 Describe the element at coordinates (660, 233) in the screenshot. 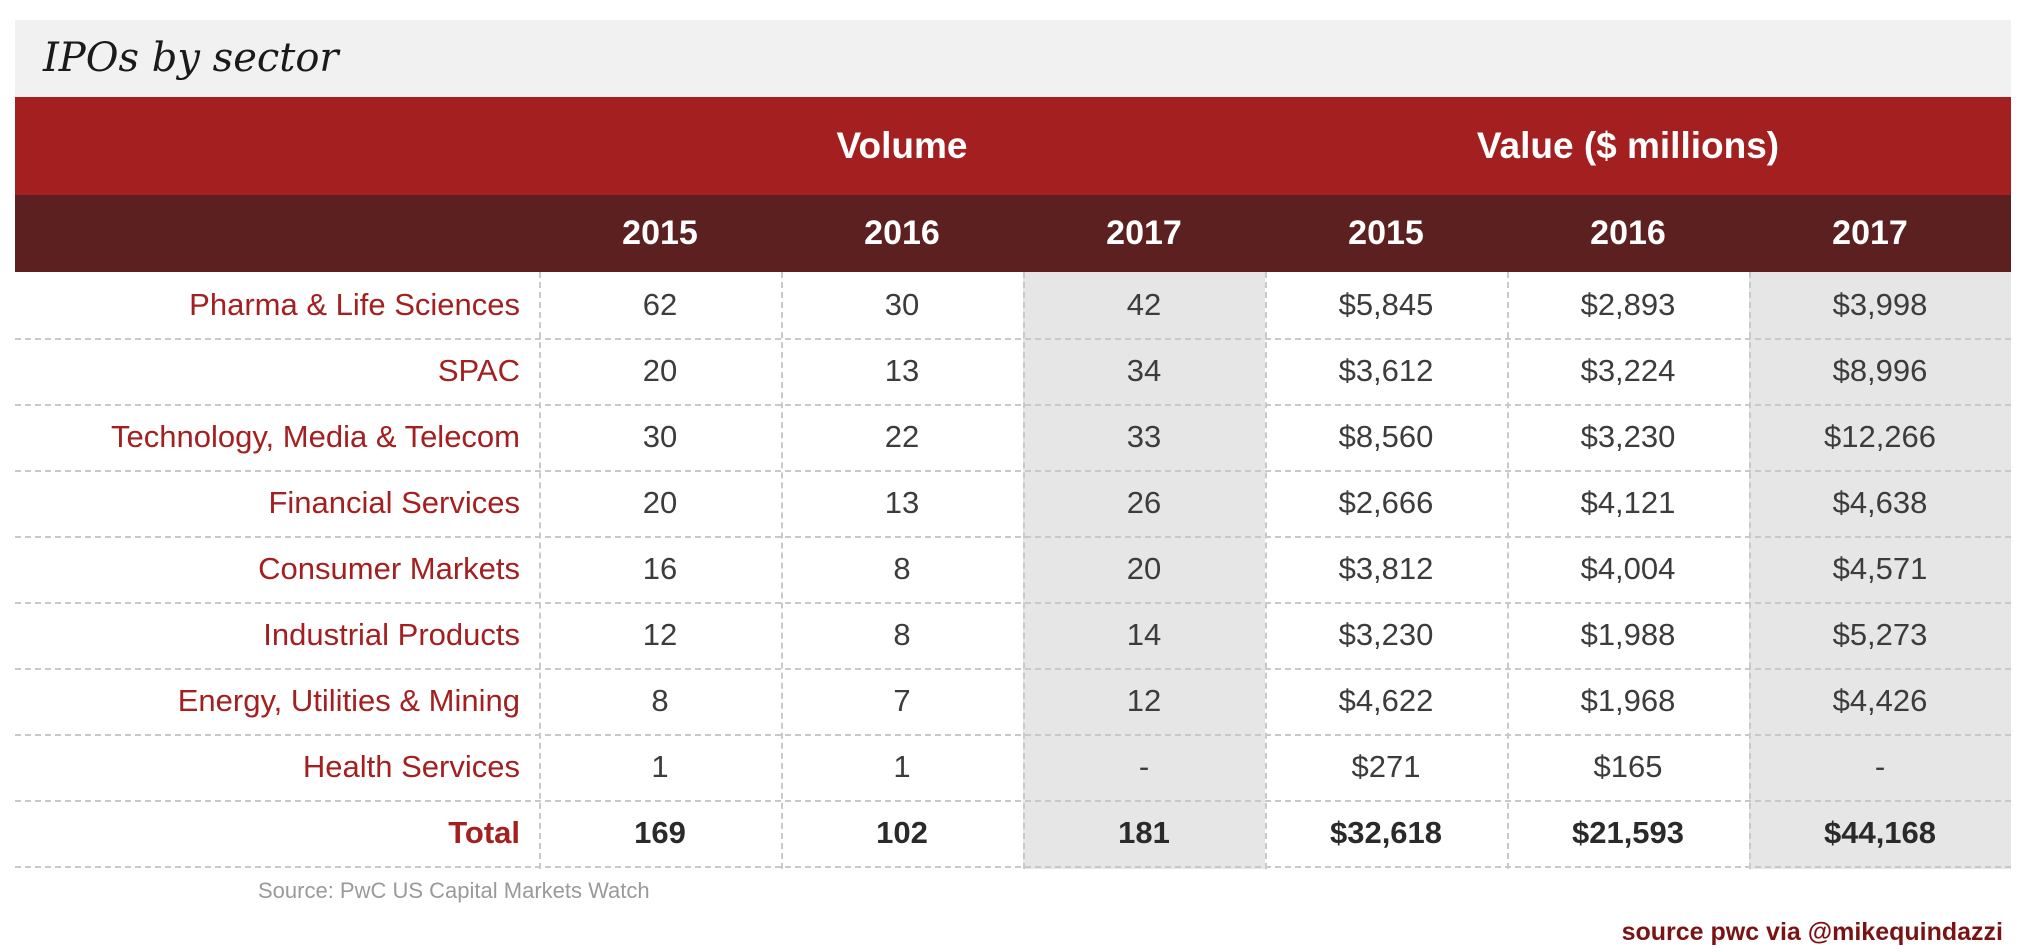

I see `year-label-volume-2015: 2015` at that location.